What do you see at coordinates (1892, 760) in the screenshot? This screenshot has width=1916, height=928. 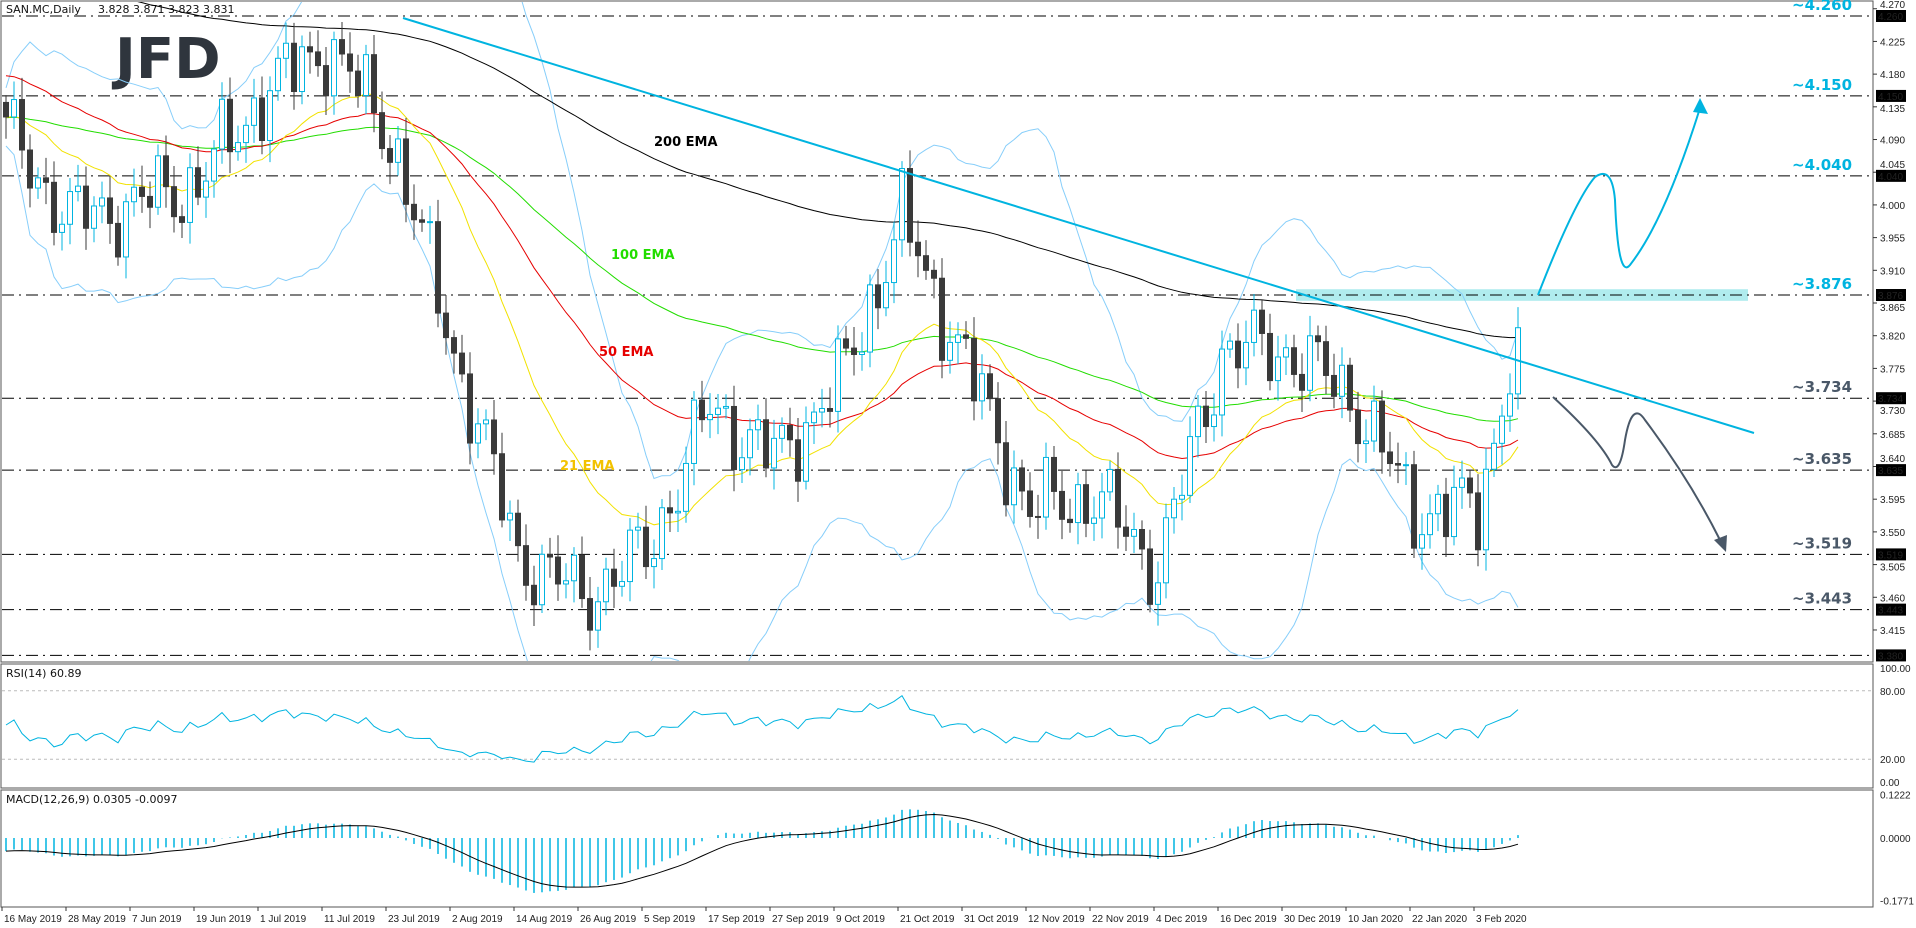 I see `rsi-tick-label: 20.00` at bounding box center [1892, 760].